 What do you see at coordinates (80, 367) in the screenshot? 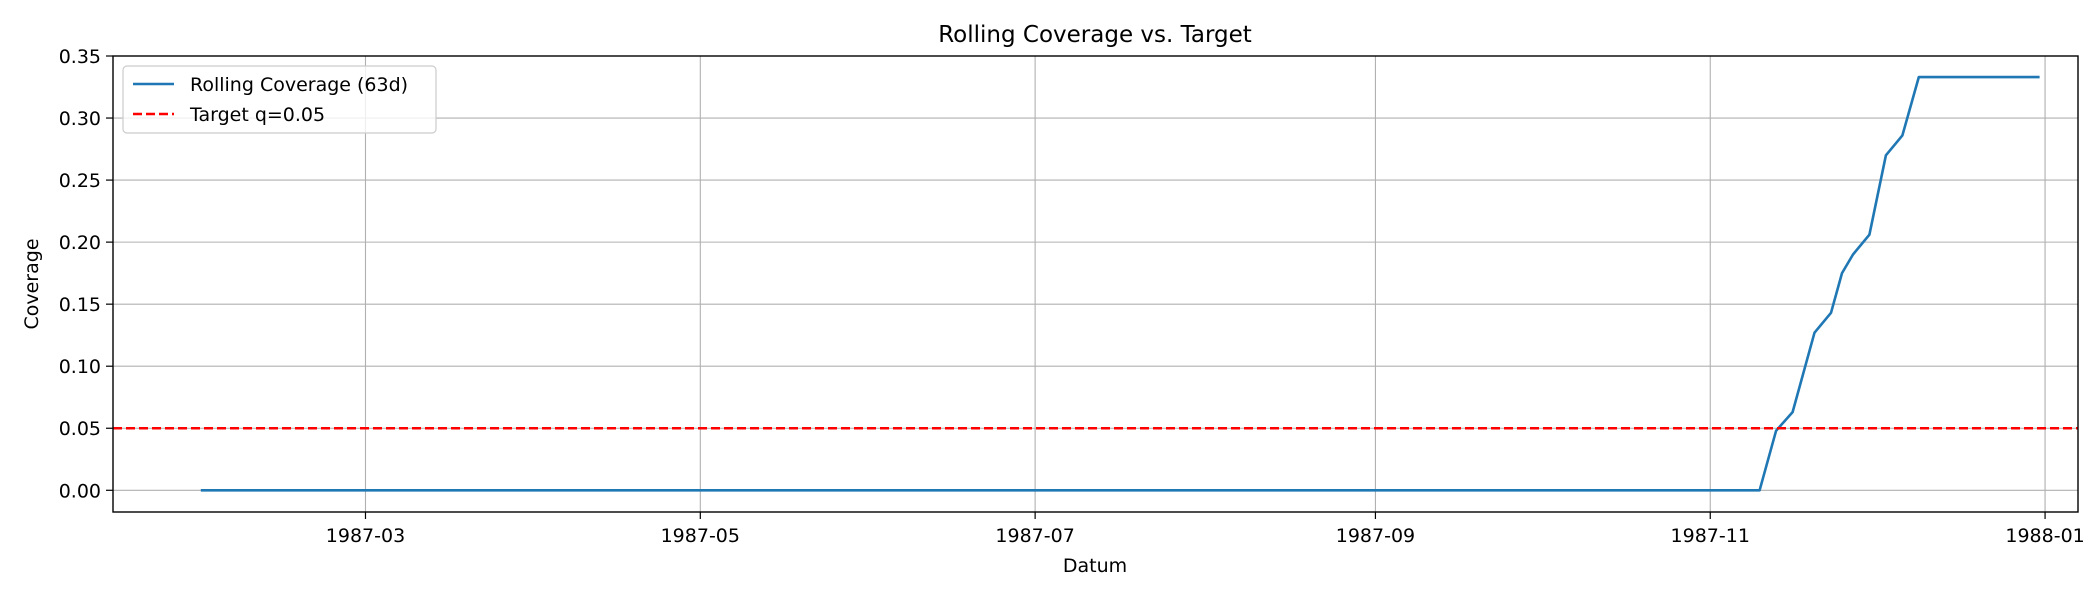
I see `y-tick-label: 0.10` at bounding box center [80, 367].